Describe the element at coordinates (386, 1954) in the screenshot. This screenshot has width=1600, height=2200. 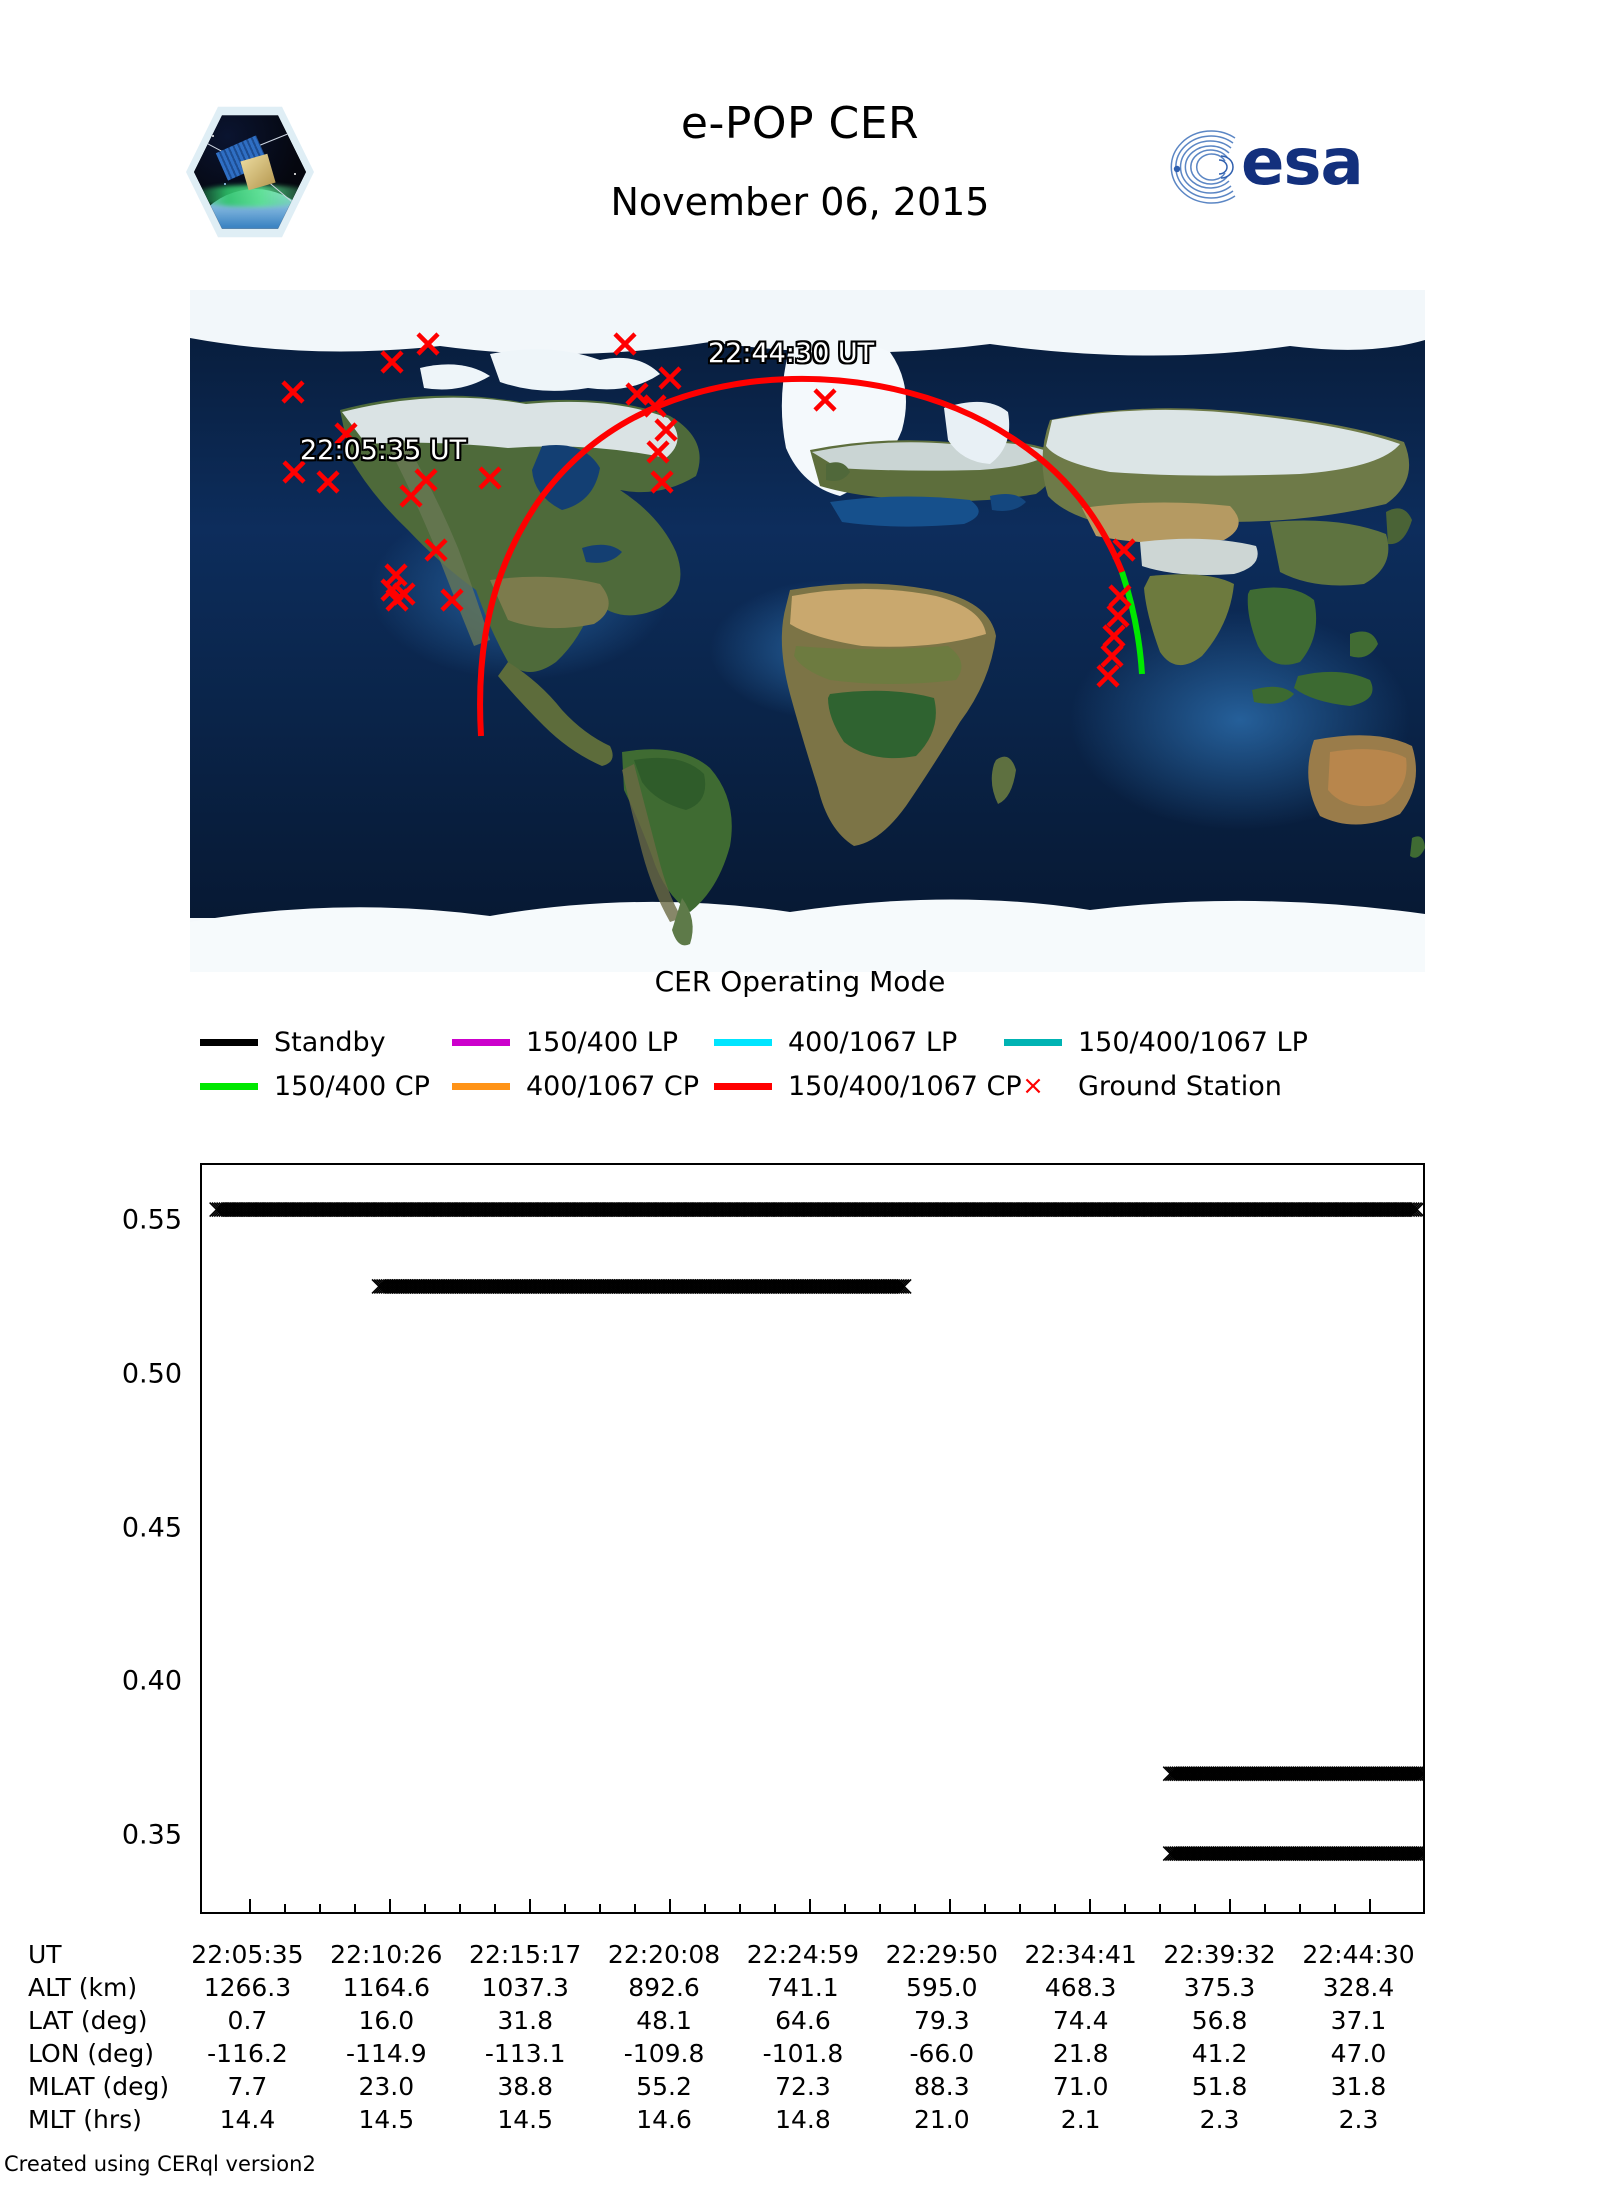
I see `table-cell: 22:10:26` at that location.